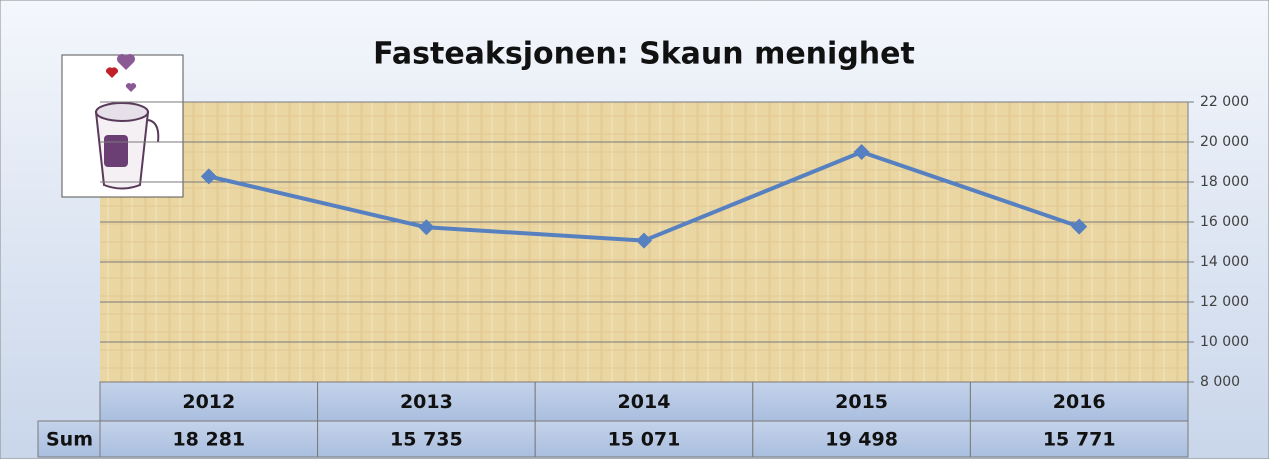  I want to click on y-tick-label: 22 000, so click(1224, 102).